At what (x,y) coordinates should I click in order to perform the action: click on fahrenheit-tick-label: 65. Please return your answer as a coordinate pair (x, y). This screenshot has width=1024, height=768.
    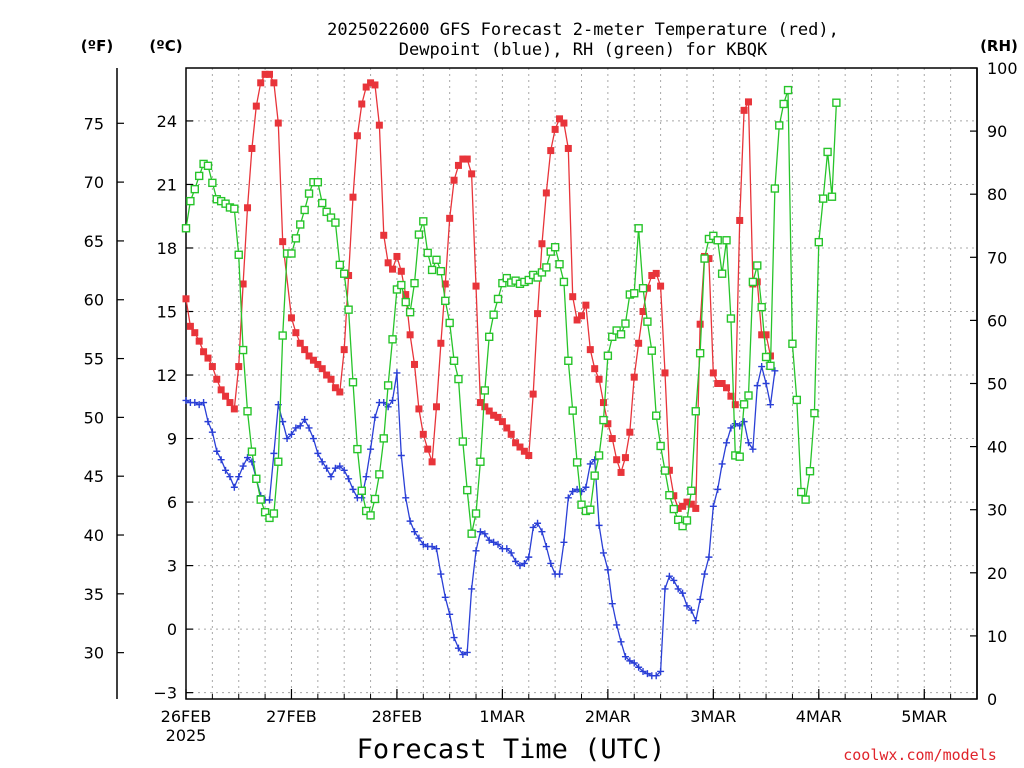
    Looking at the image, I should click on (94, 241).